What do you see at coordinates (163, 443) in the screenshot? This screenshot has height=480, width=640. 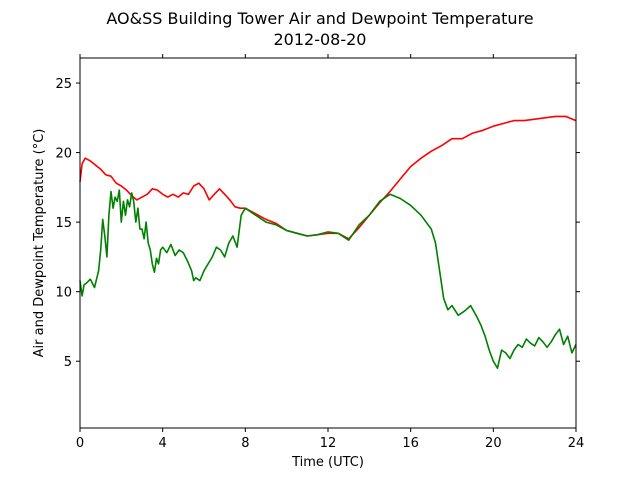 I see `x-tick-label: 4` at bounding box center [163, 443].